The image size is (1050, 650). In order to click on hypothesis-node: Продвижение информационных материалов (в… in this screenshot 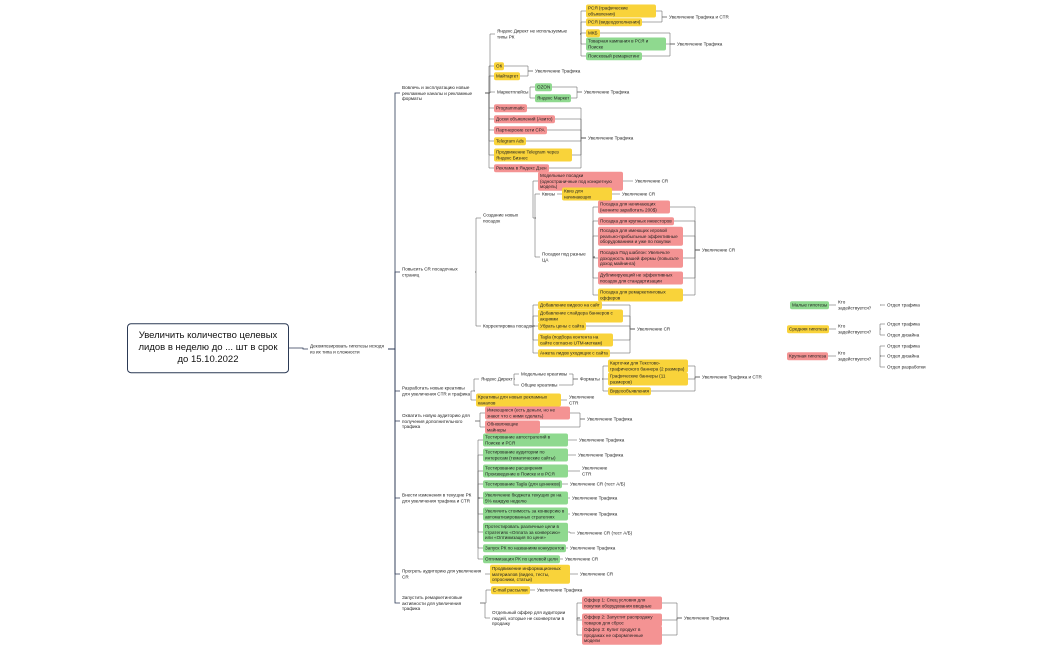, I will do `click(530, 574)`.